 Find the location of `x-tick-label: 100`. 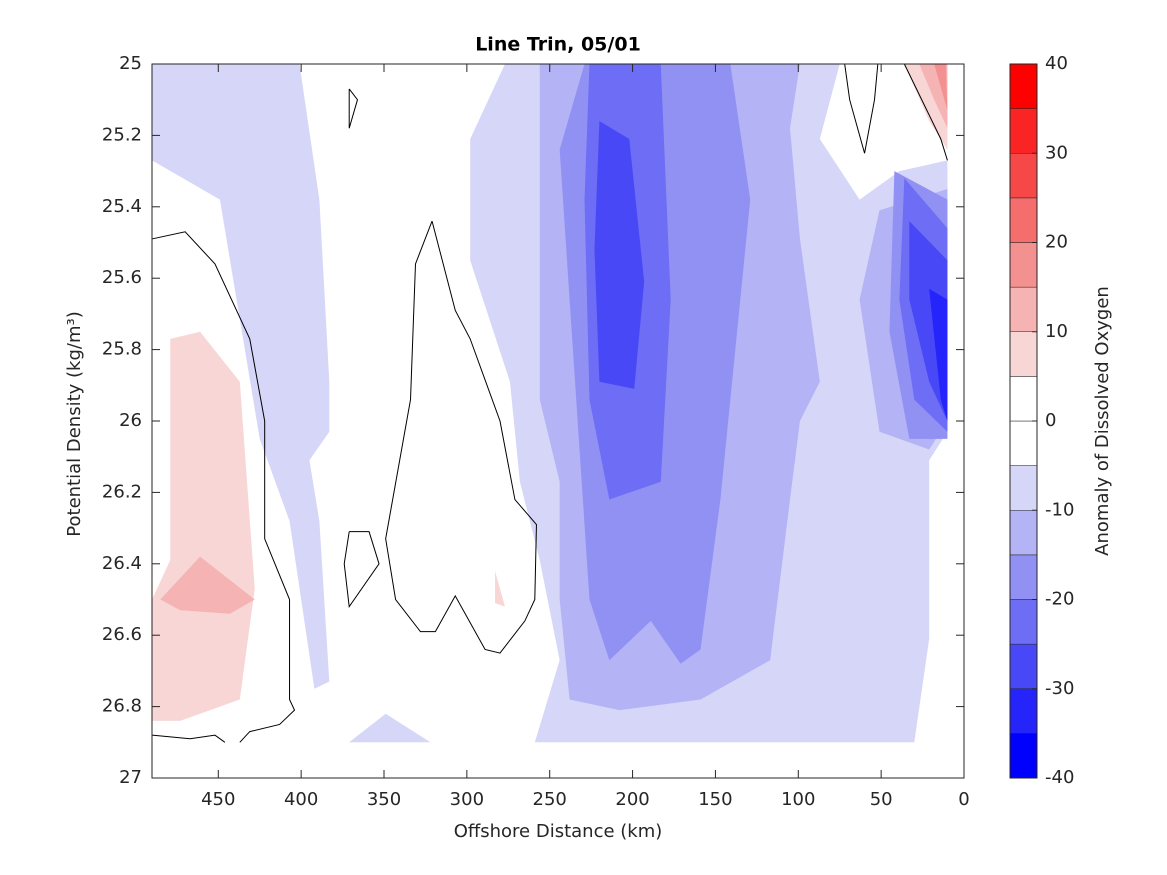

x-tick-label: 100 is located at coordinates (798, 799).